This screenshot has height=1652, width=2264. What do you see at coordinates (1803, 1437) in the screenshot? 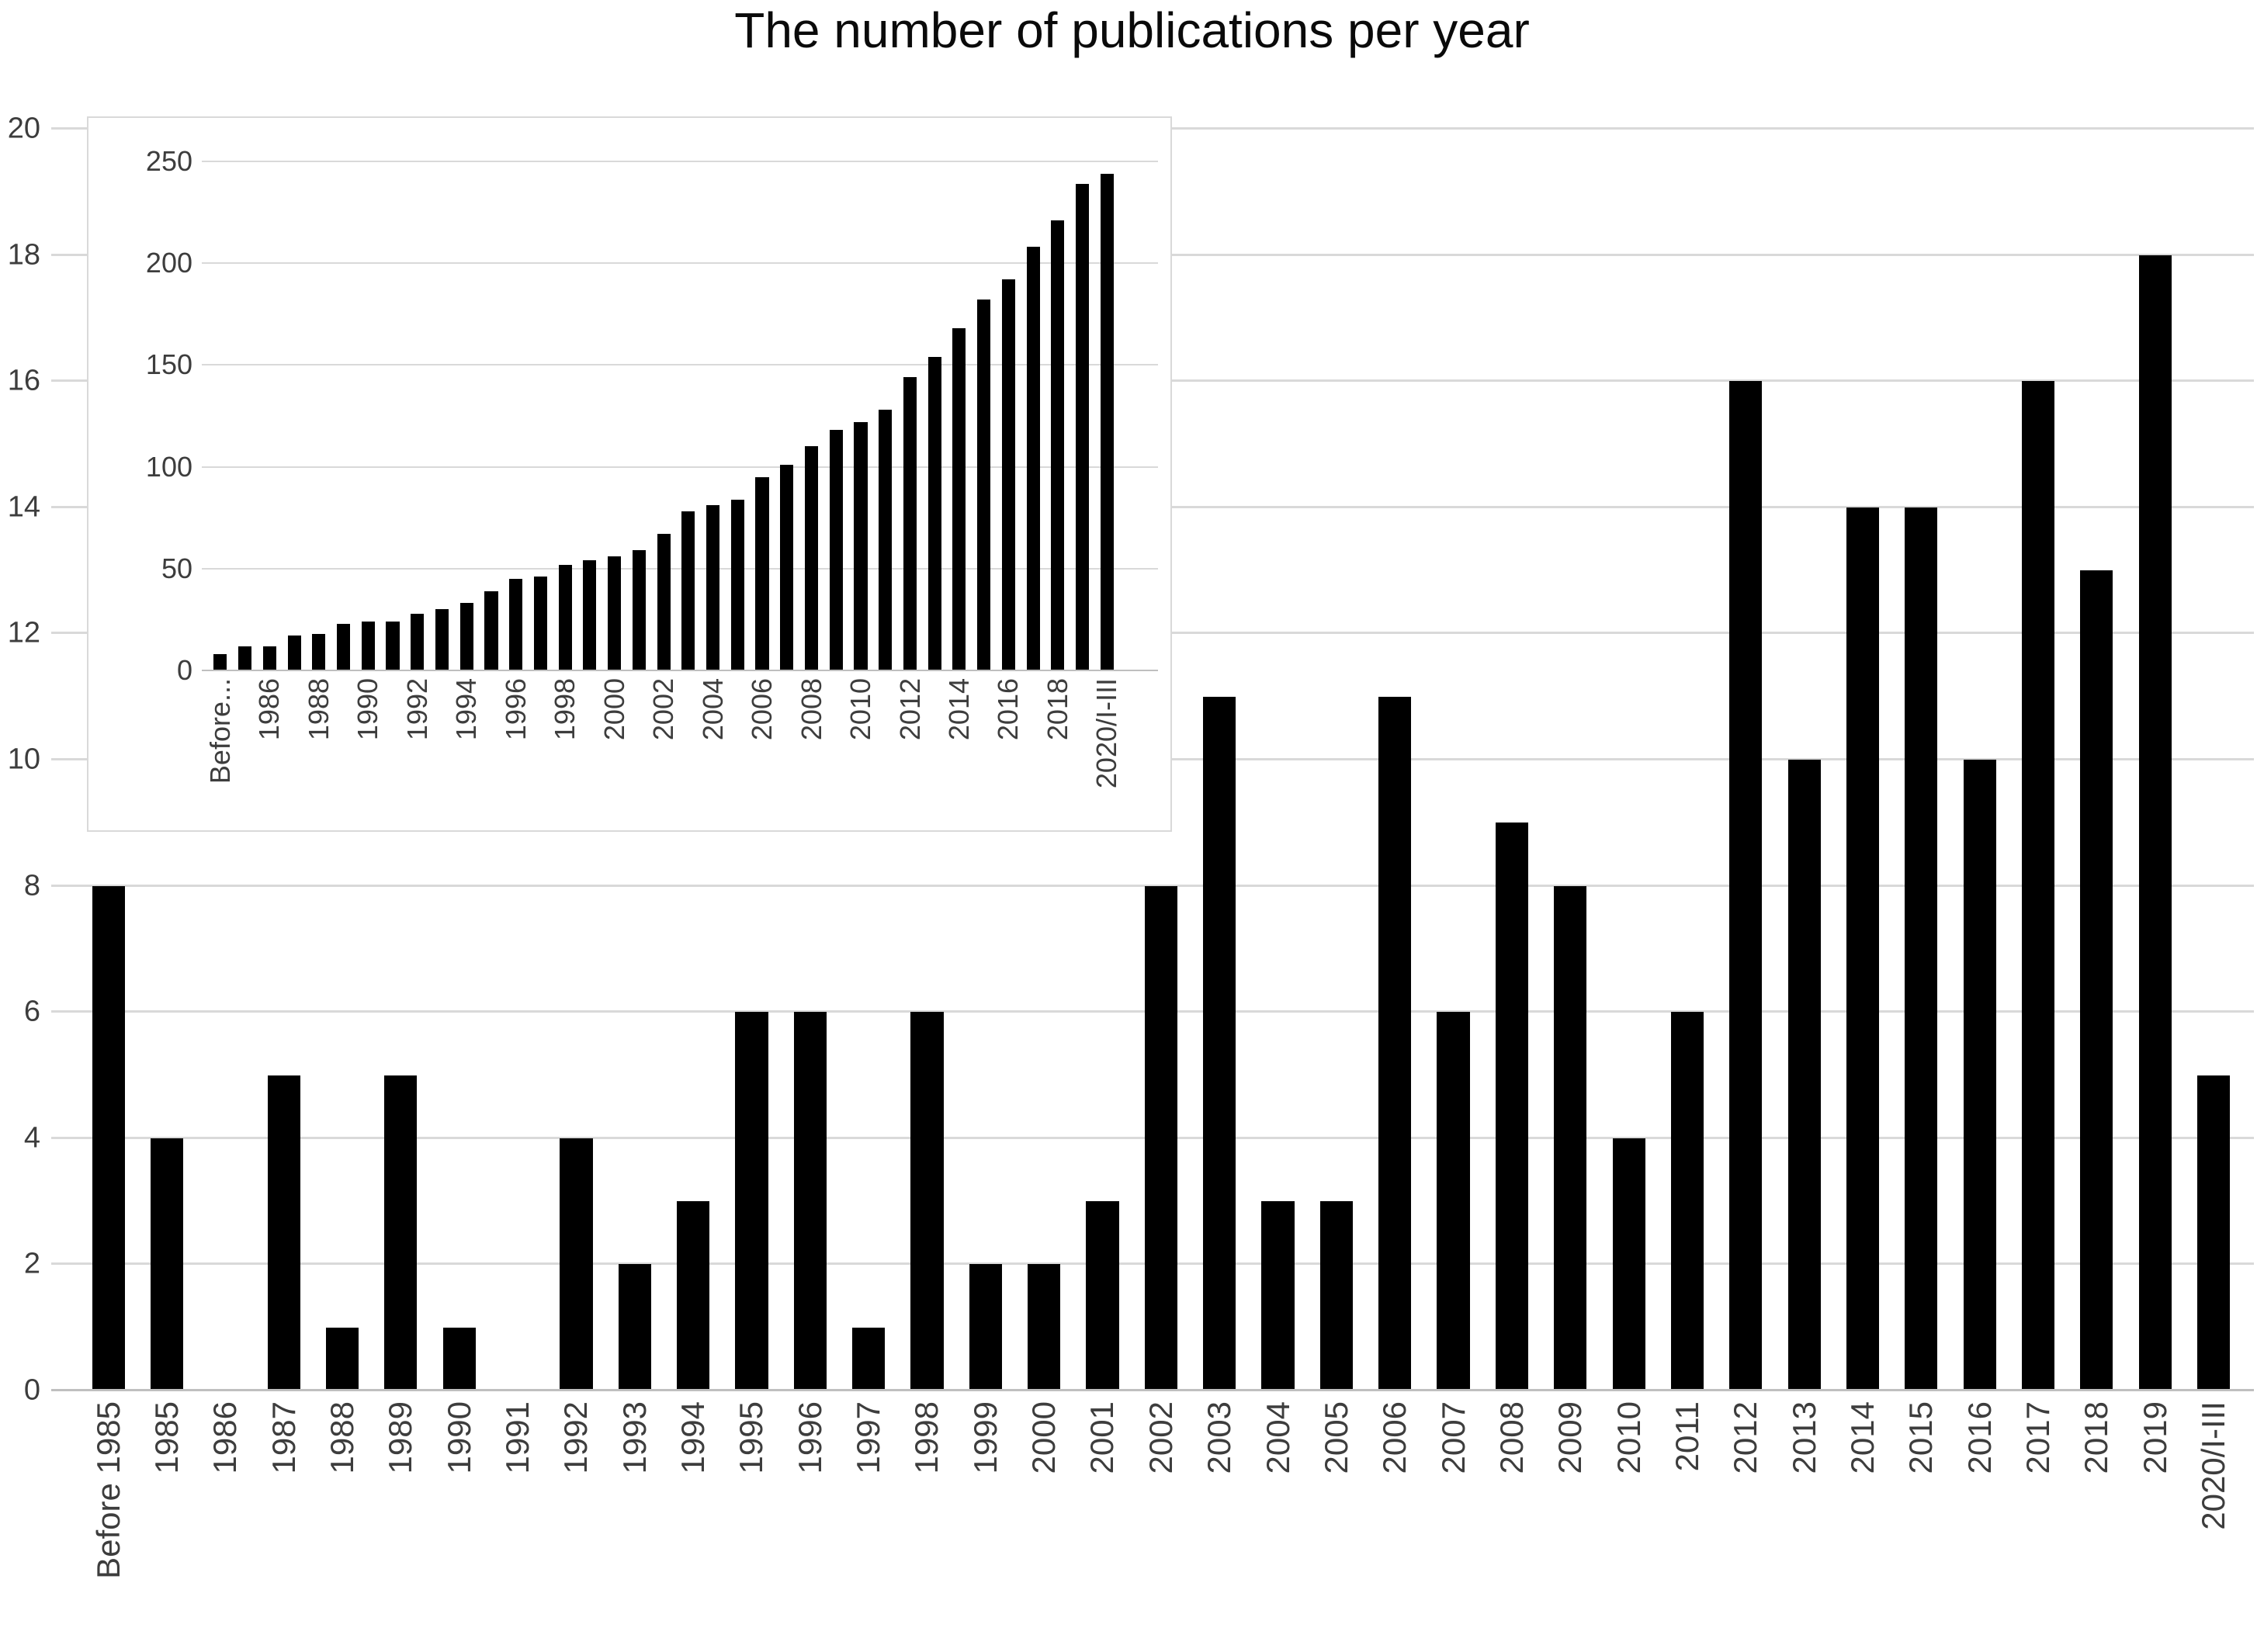
I see `x-tick-label-2013: 2013` at bounding box center [1803, 1437].